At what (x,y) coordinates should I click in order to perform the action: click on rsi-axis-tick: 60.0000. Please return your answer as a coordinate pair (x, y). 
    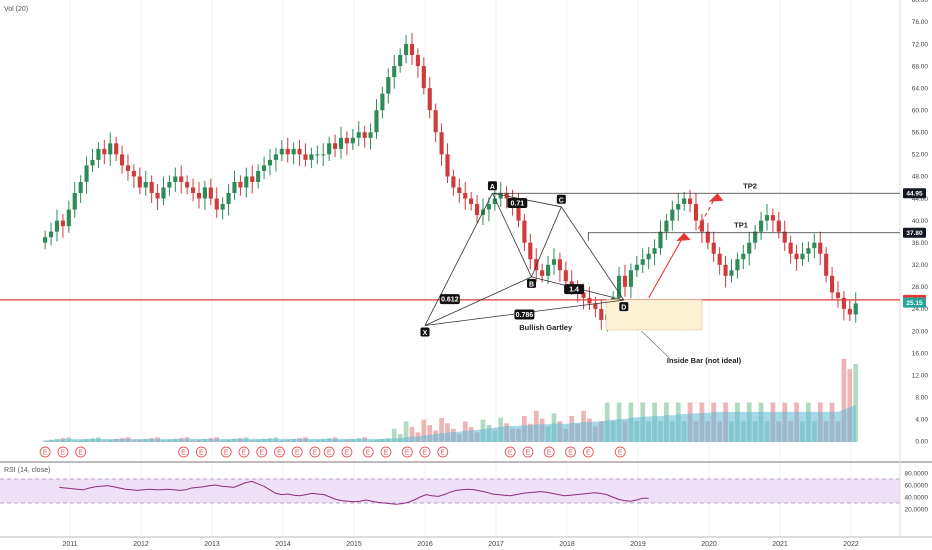
    Looking at the image, I should click on (917, 485).